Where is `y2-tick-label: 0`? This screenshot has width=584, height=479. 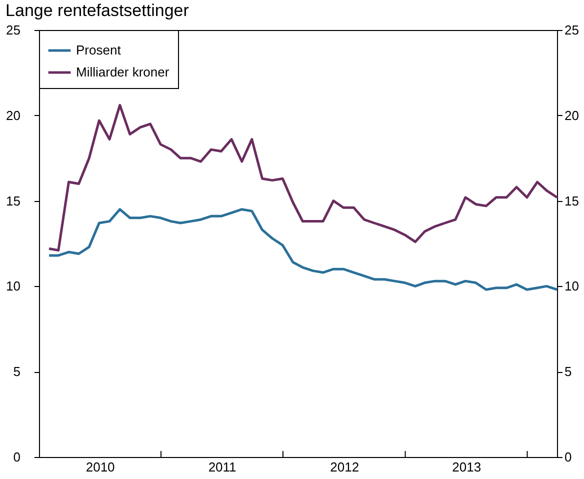
y2-tick-label: 0 is located at coordinates (568, 457).